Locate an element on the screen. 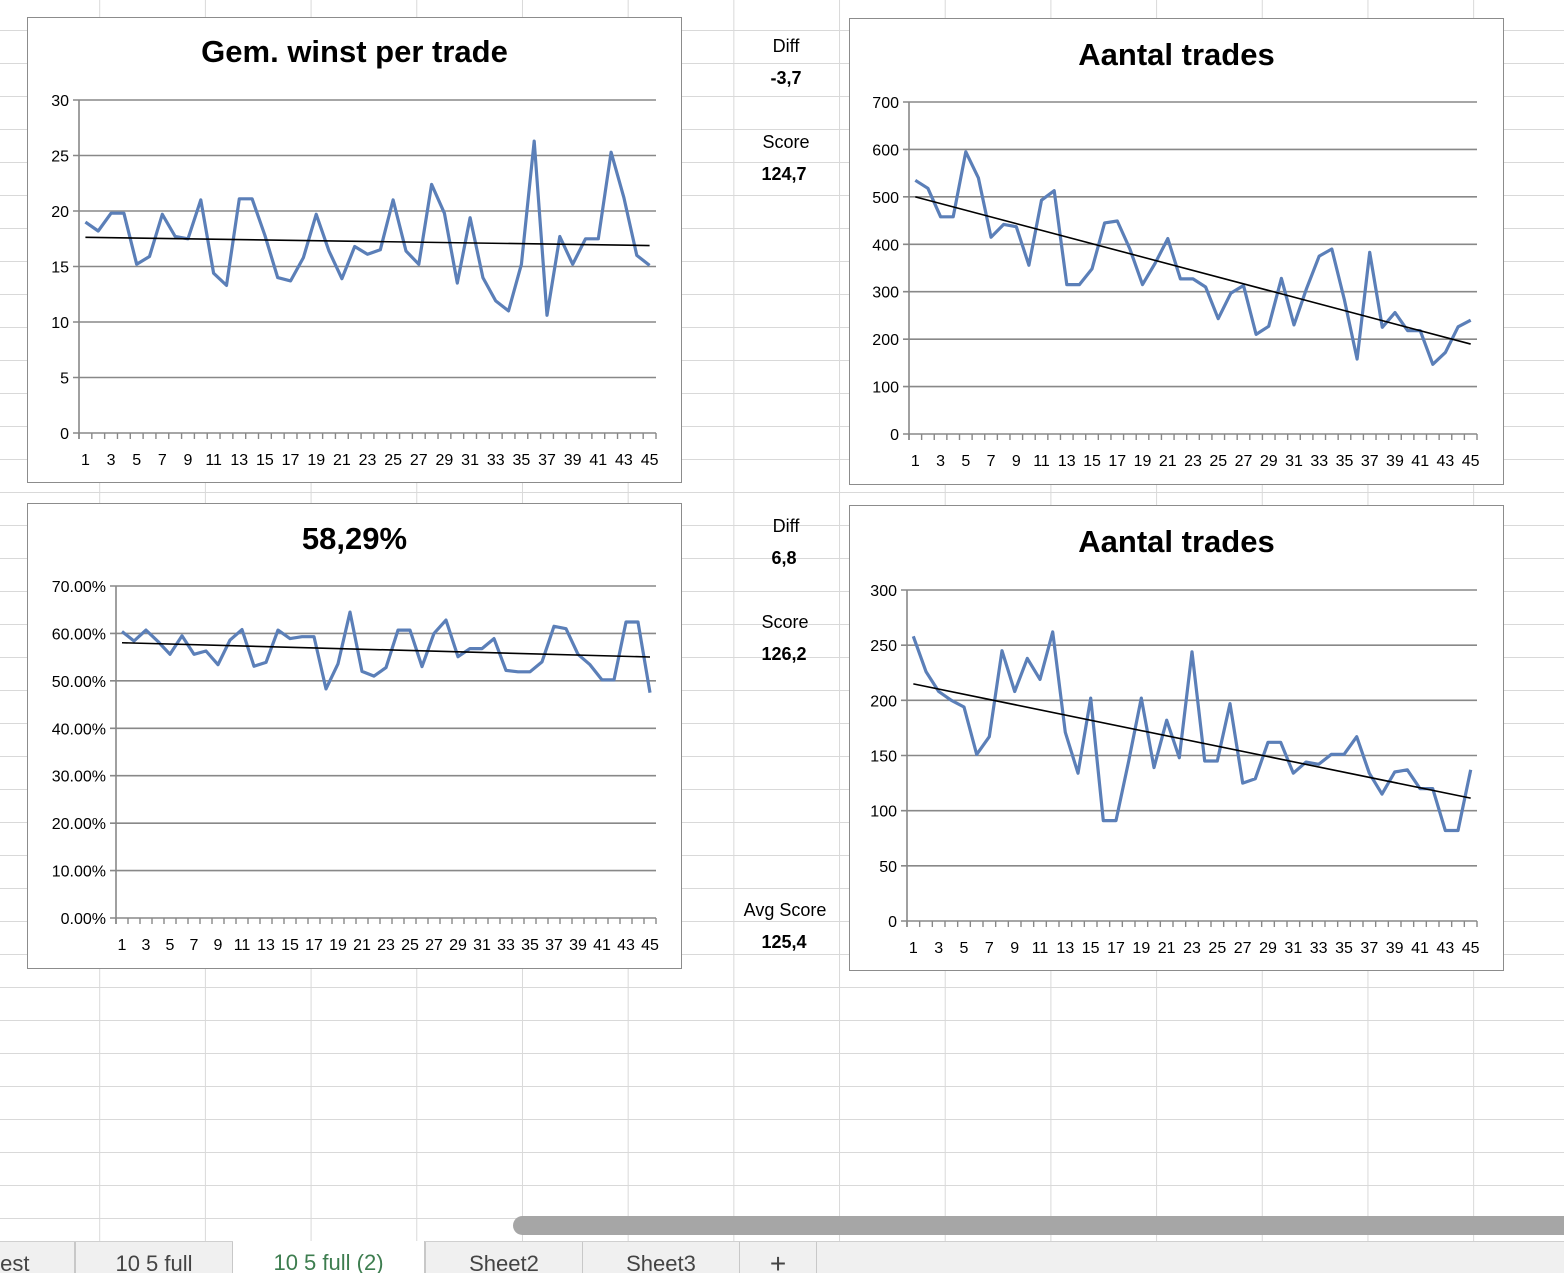  y-tick-label: 250 is located at coordinates (883, 646).